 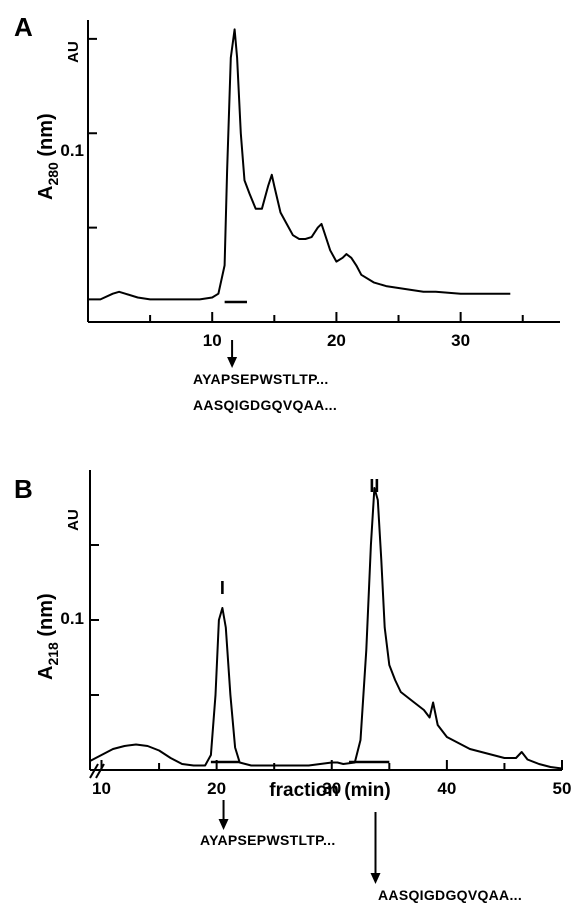 I want to click on panel-b-x-axis-label: fraction (min), so click(x=329, y=790).